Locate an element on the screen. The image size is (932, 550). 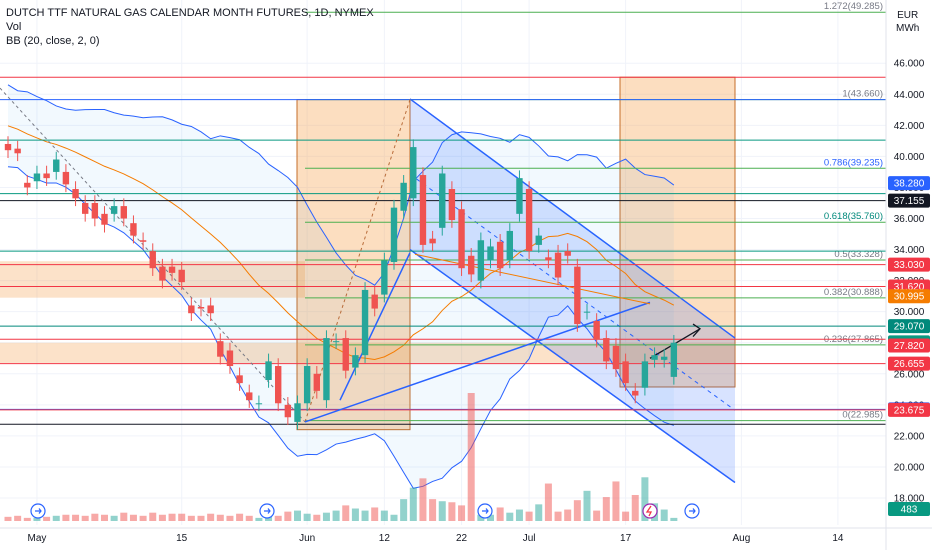
drawn-box-zone is located at coordinates (677, 232).